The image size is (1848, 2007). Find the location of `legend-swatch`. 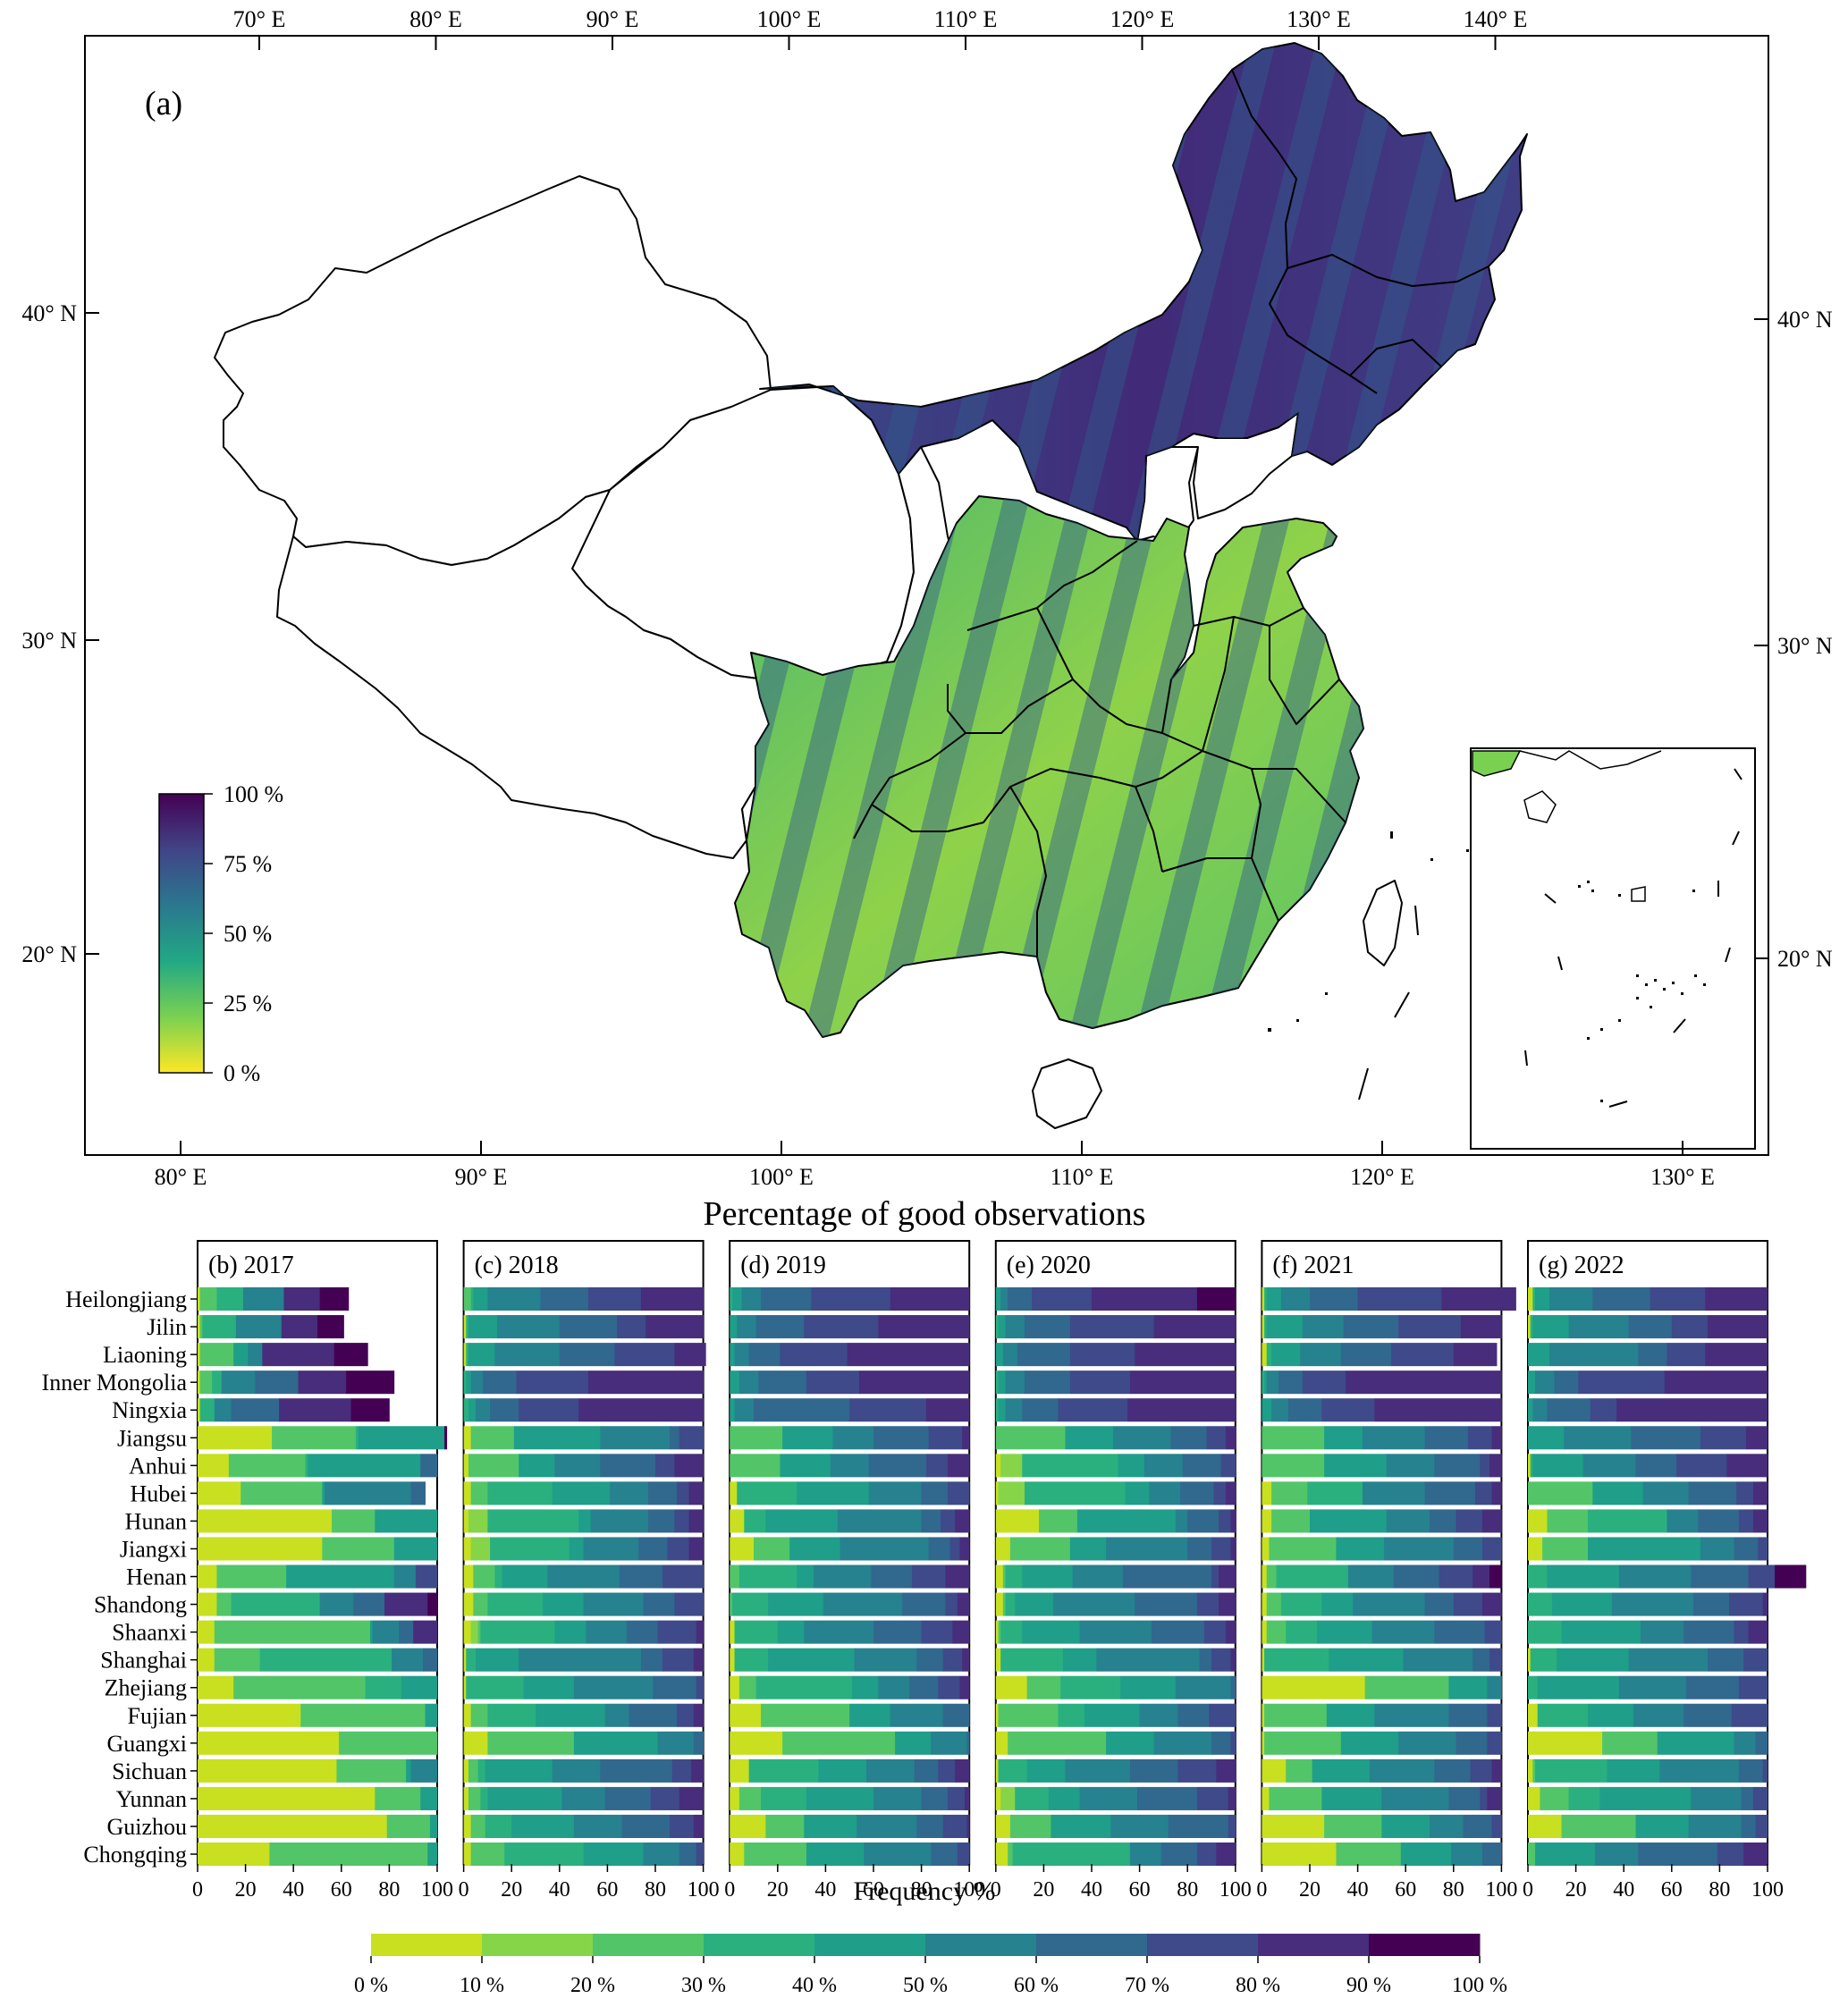

legend-swatch is located at coordinates (1314, 1945).